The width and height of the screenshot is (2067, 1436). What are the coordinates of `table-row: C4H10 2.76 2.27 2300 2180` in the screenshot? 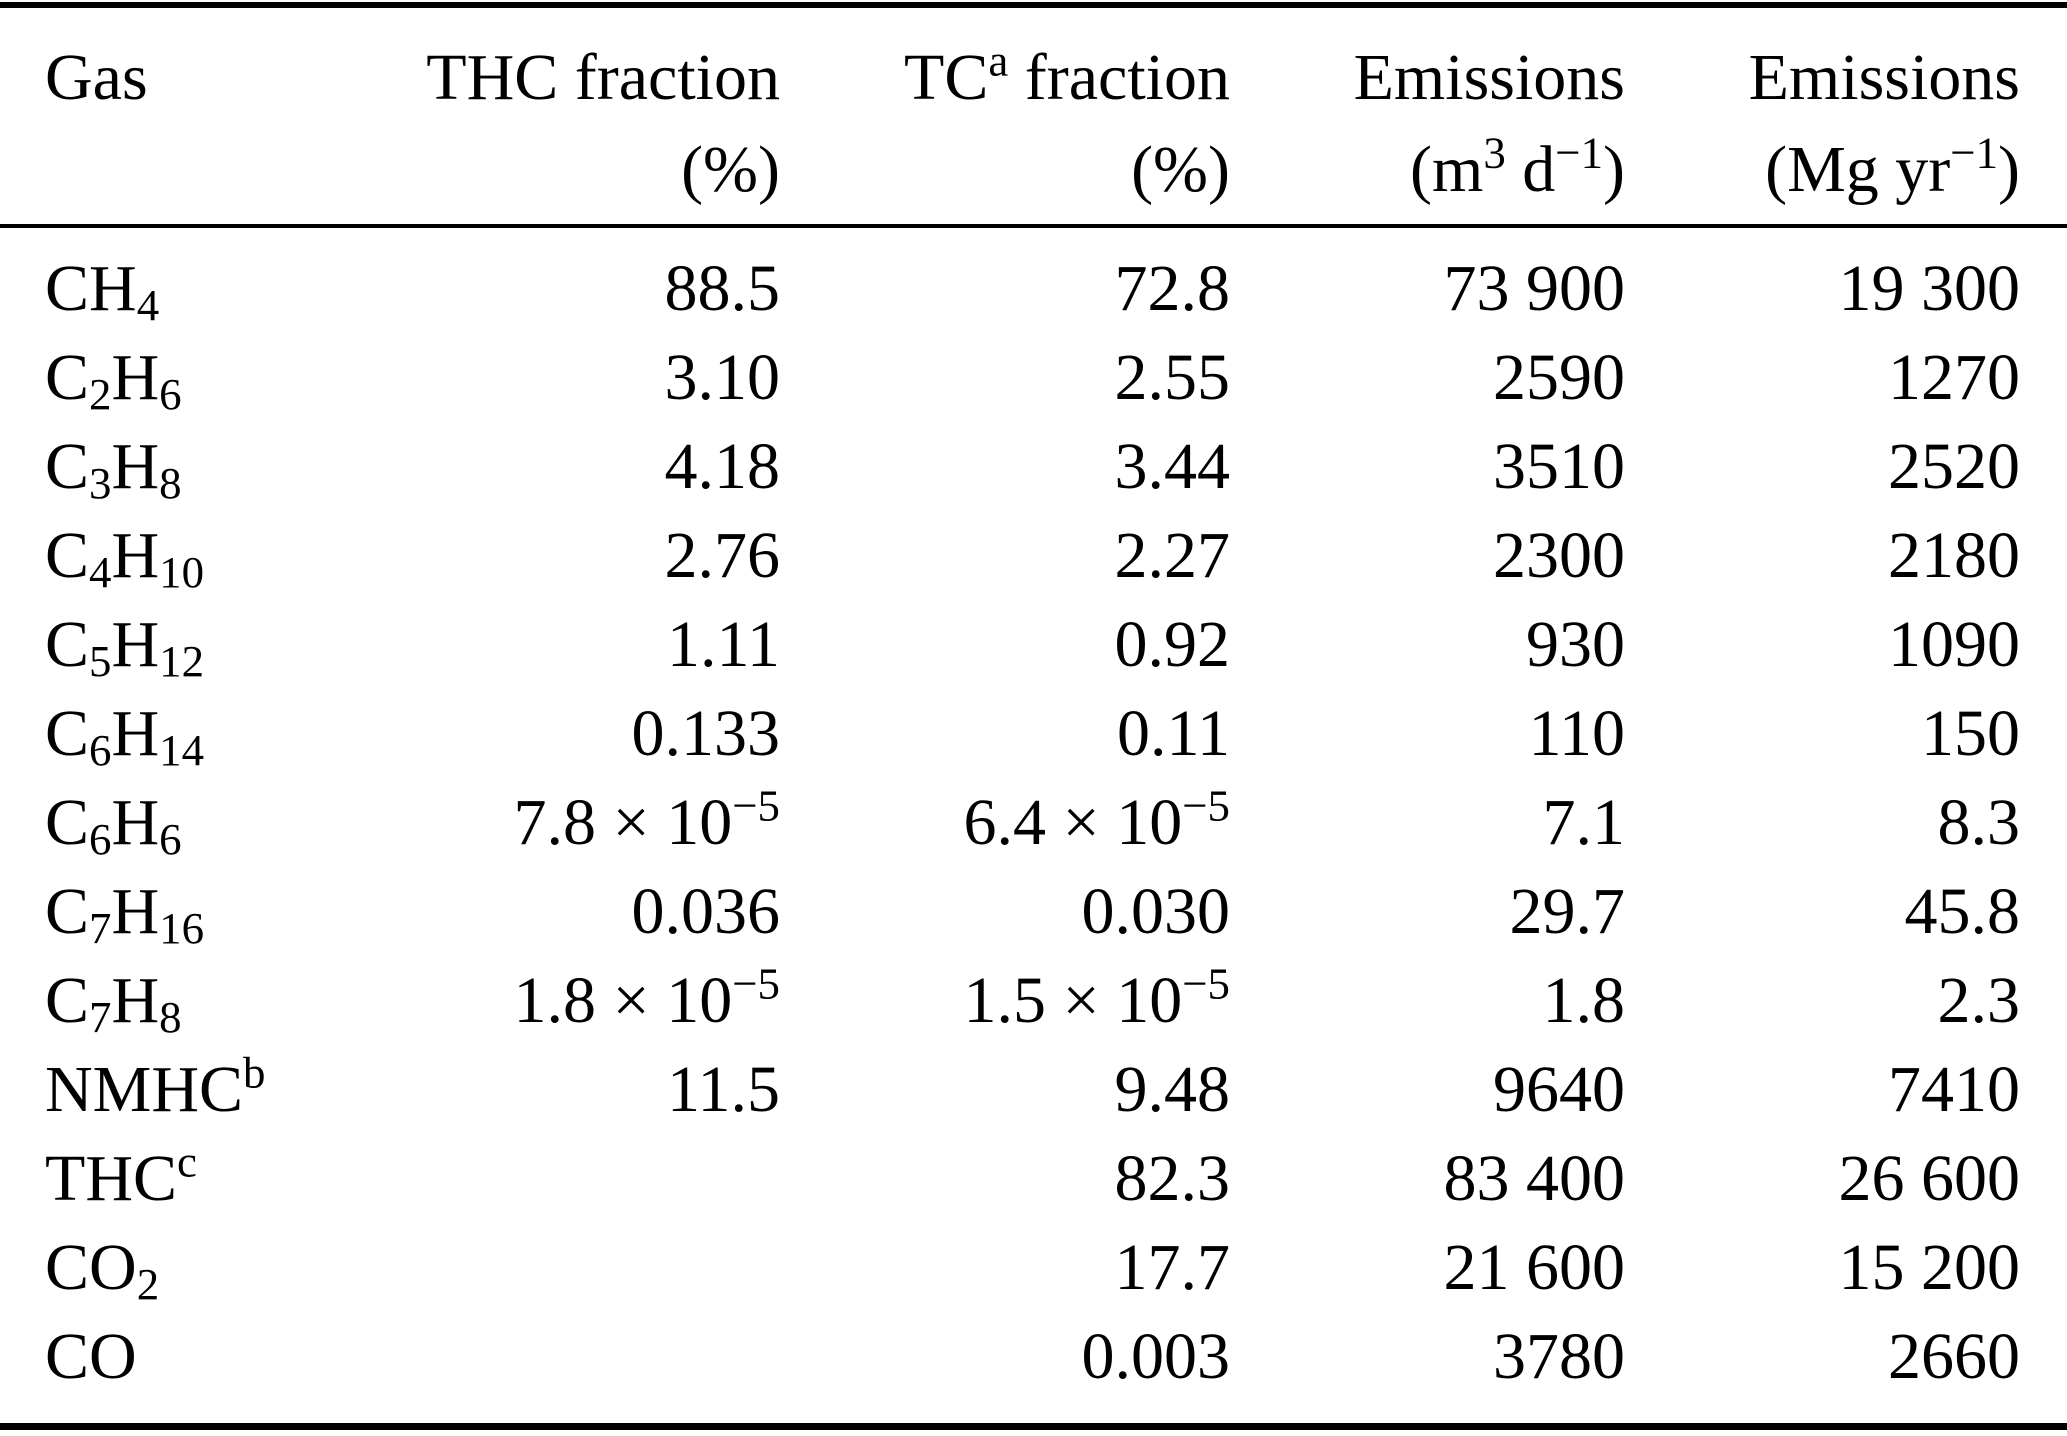 It's located at (1033, 555).